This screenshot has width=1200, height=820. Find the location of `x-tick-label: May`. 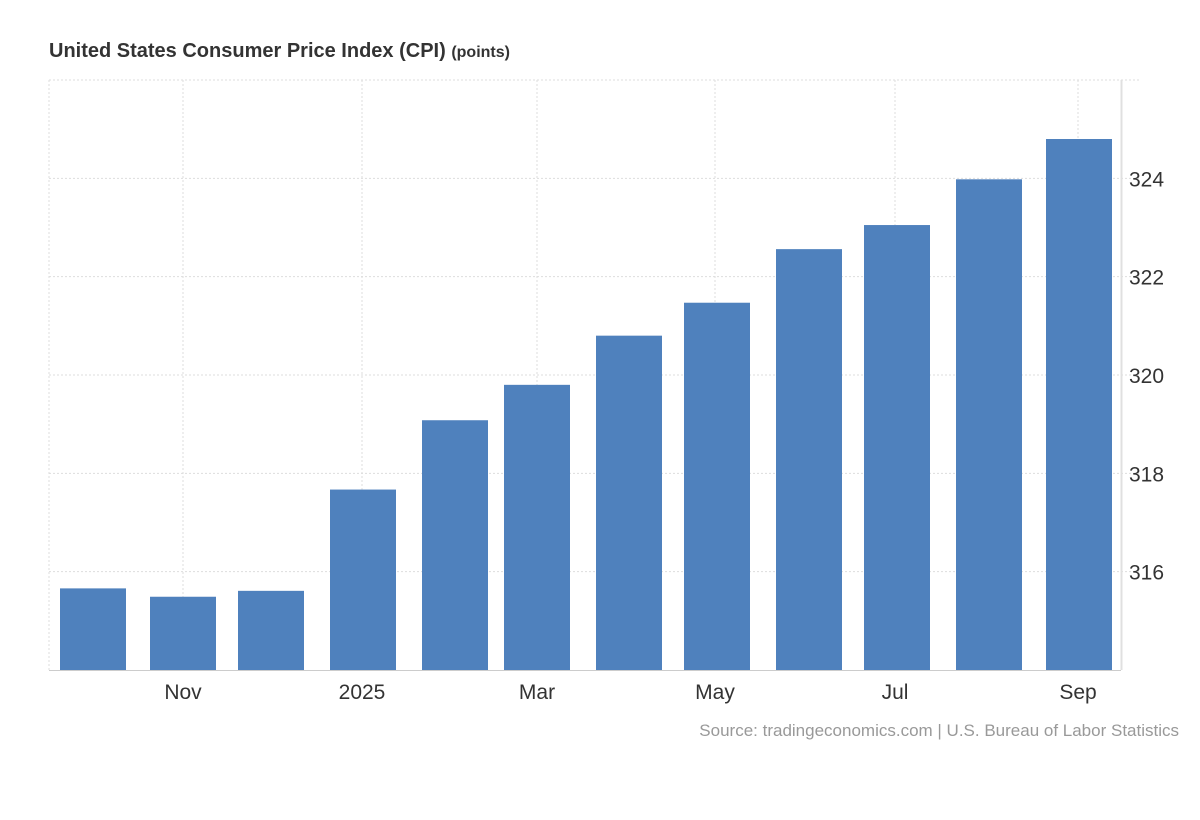

x-tick-label: May is located at coordinates (715, 692).